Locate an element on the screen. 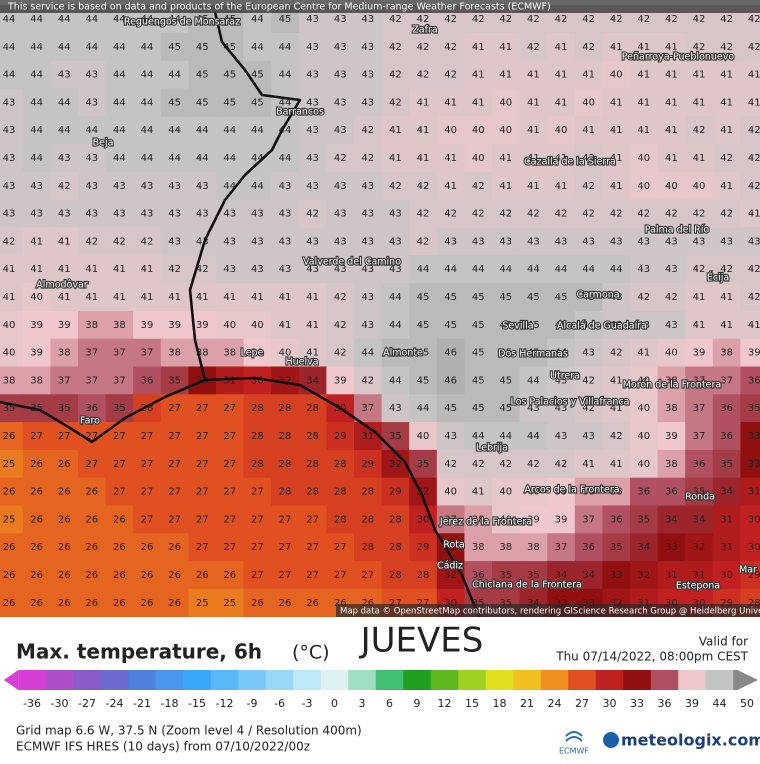 The width and height of the screenshot is (760, 764). cell-value: 31 is located at coordinates (726, 547).